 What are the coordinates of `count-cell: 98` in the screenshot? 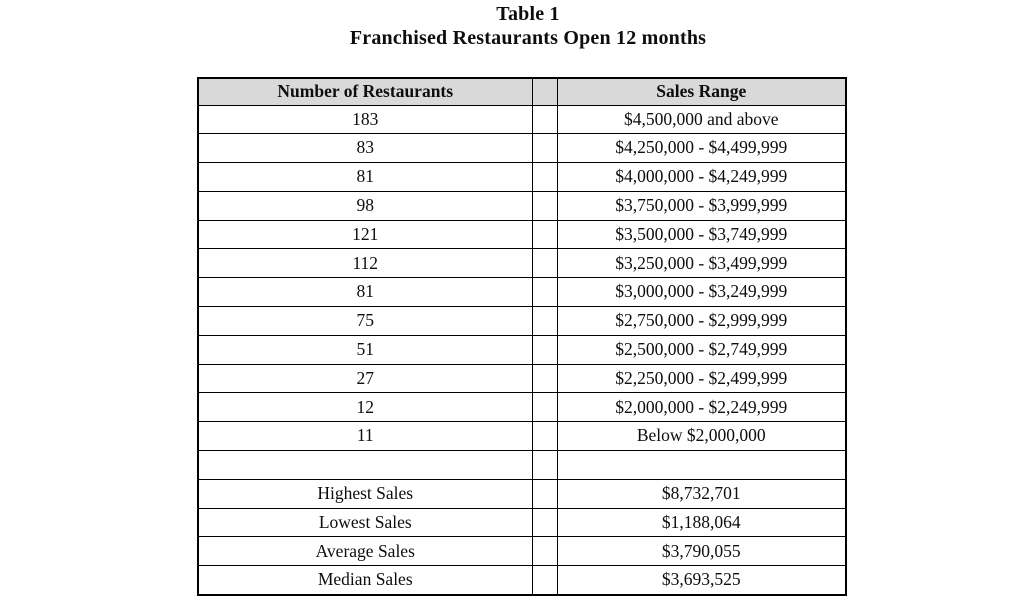 It's located at (365, 205).